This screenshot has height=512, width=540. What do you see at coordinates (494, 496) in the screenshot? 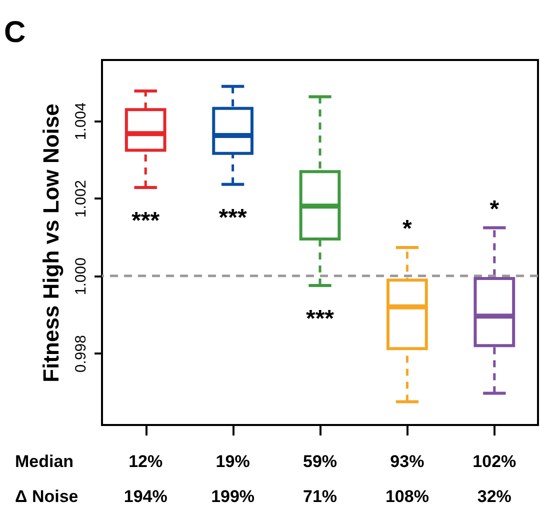
I see `text: 32%` at bounding box center [494, 496].